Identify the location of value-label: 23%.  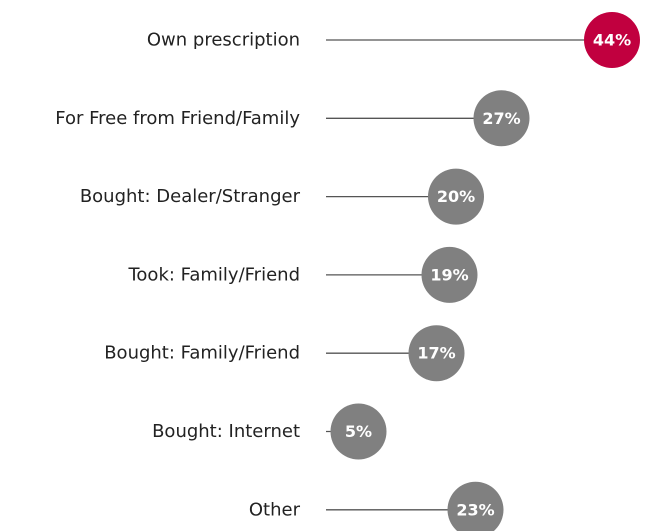
(475, 509).